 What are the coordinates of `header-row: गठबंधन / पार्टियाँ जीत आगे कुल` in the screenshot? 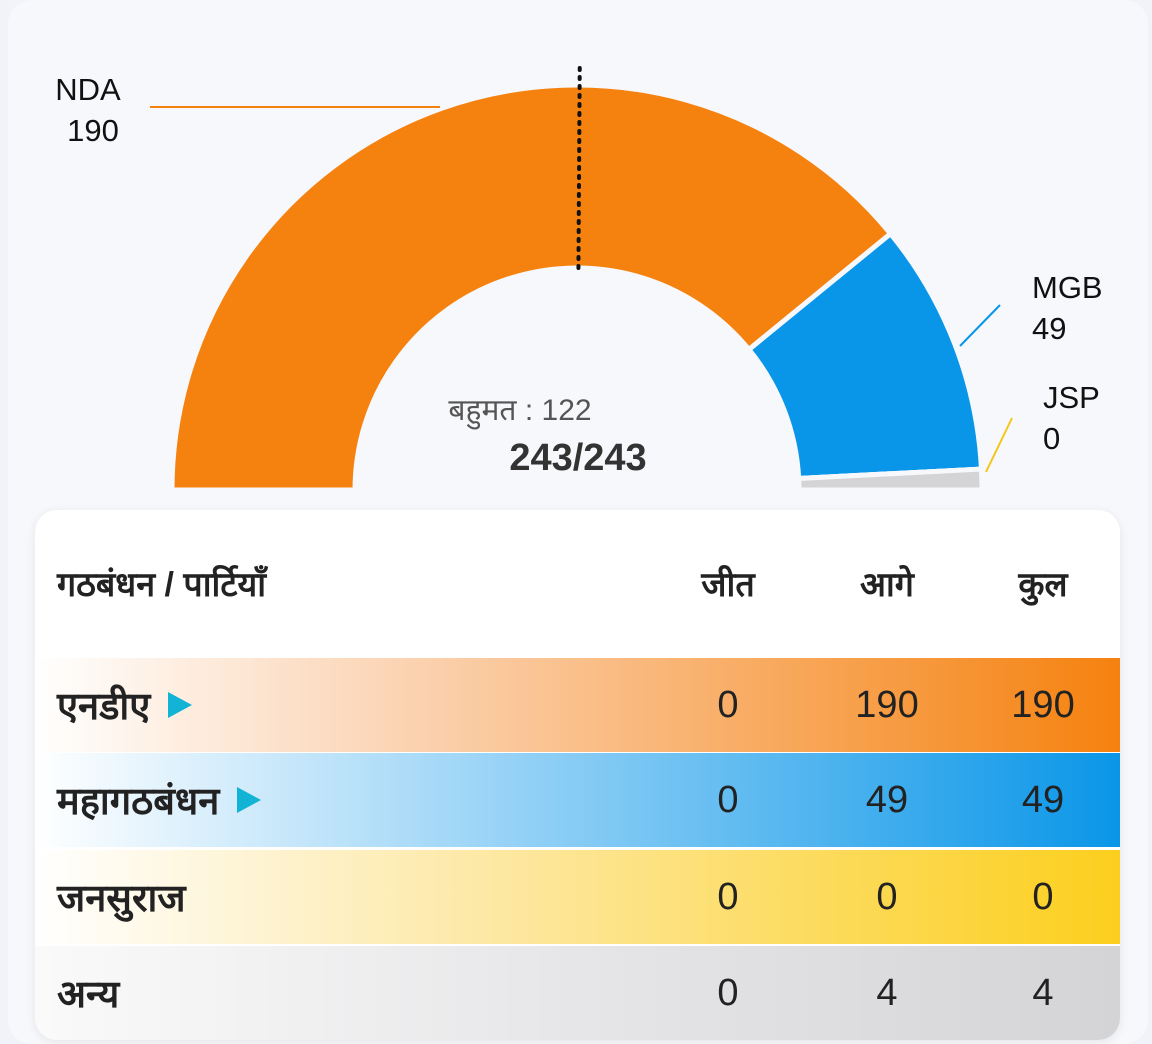 It's located at (577, 582).